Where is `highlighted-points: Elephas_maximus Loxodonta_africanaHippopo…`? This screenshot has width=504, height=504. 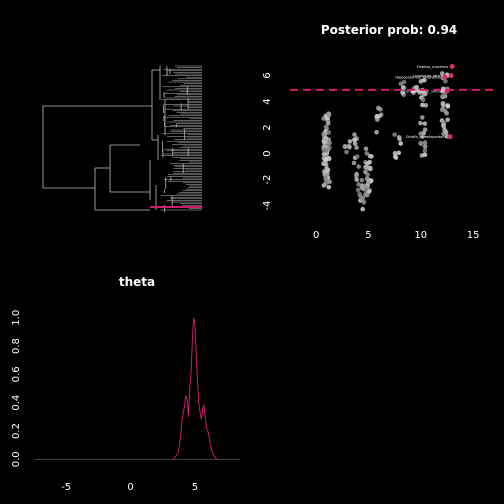
highlighted-points: Elephas_maximus Loxodonta_africanaHippopo… is located at coordinates (425, 102).